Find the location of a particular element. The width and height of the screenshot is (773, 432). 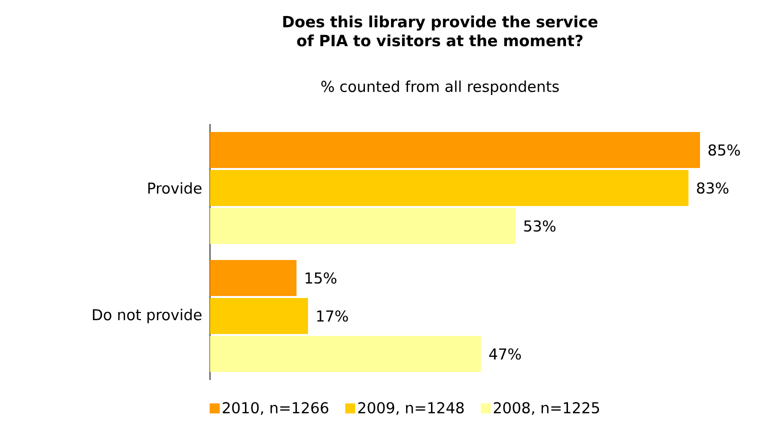

data-label: 15% is located at coordinates (321, 278).